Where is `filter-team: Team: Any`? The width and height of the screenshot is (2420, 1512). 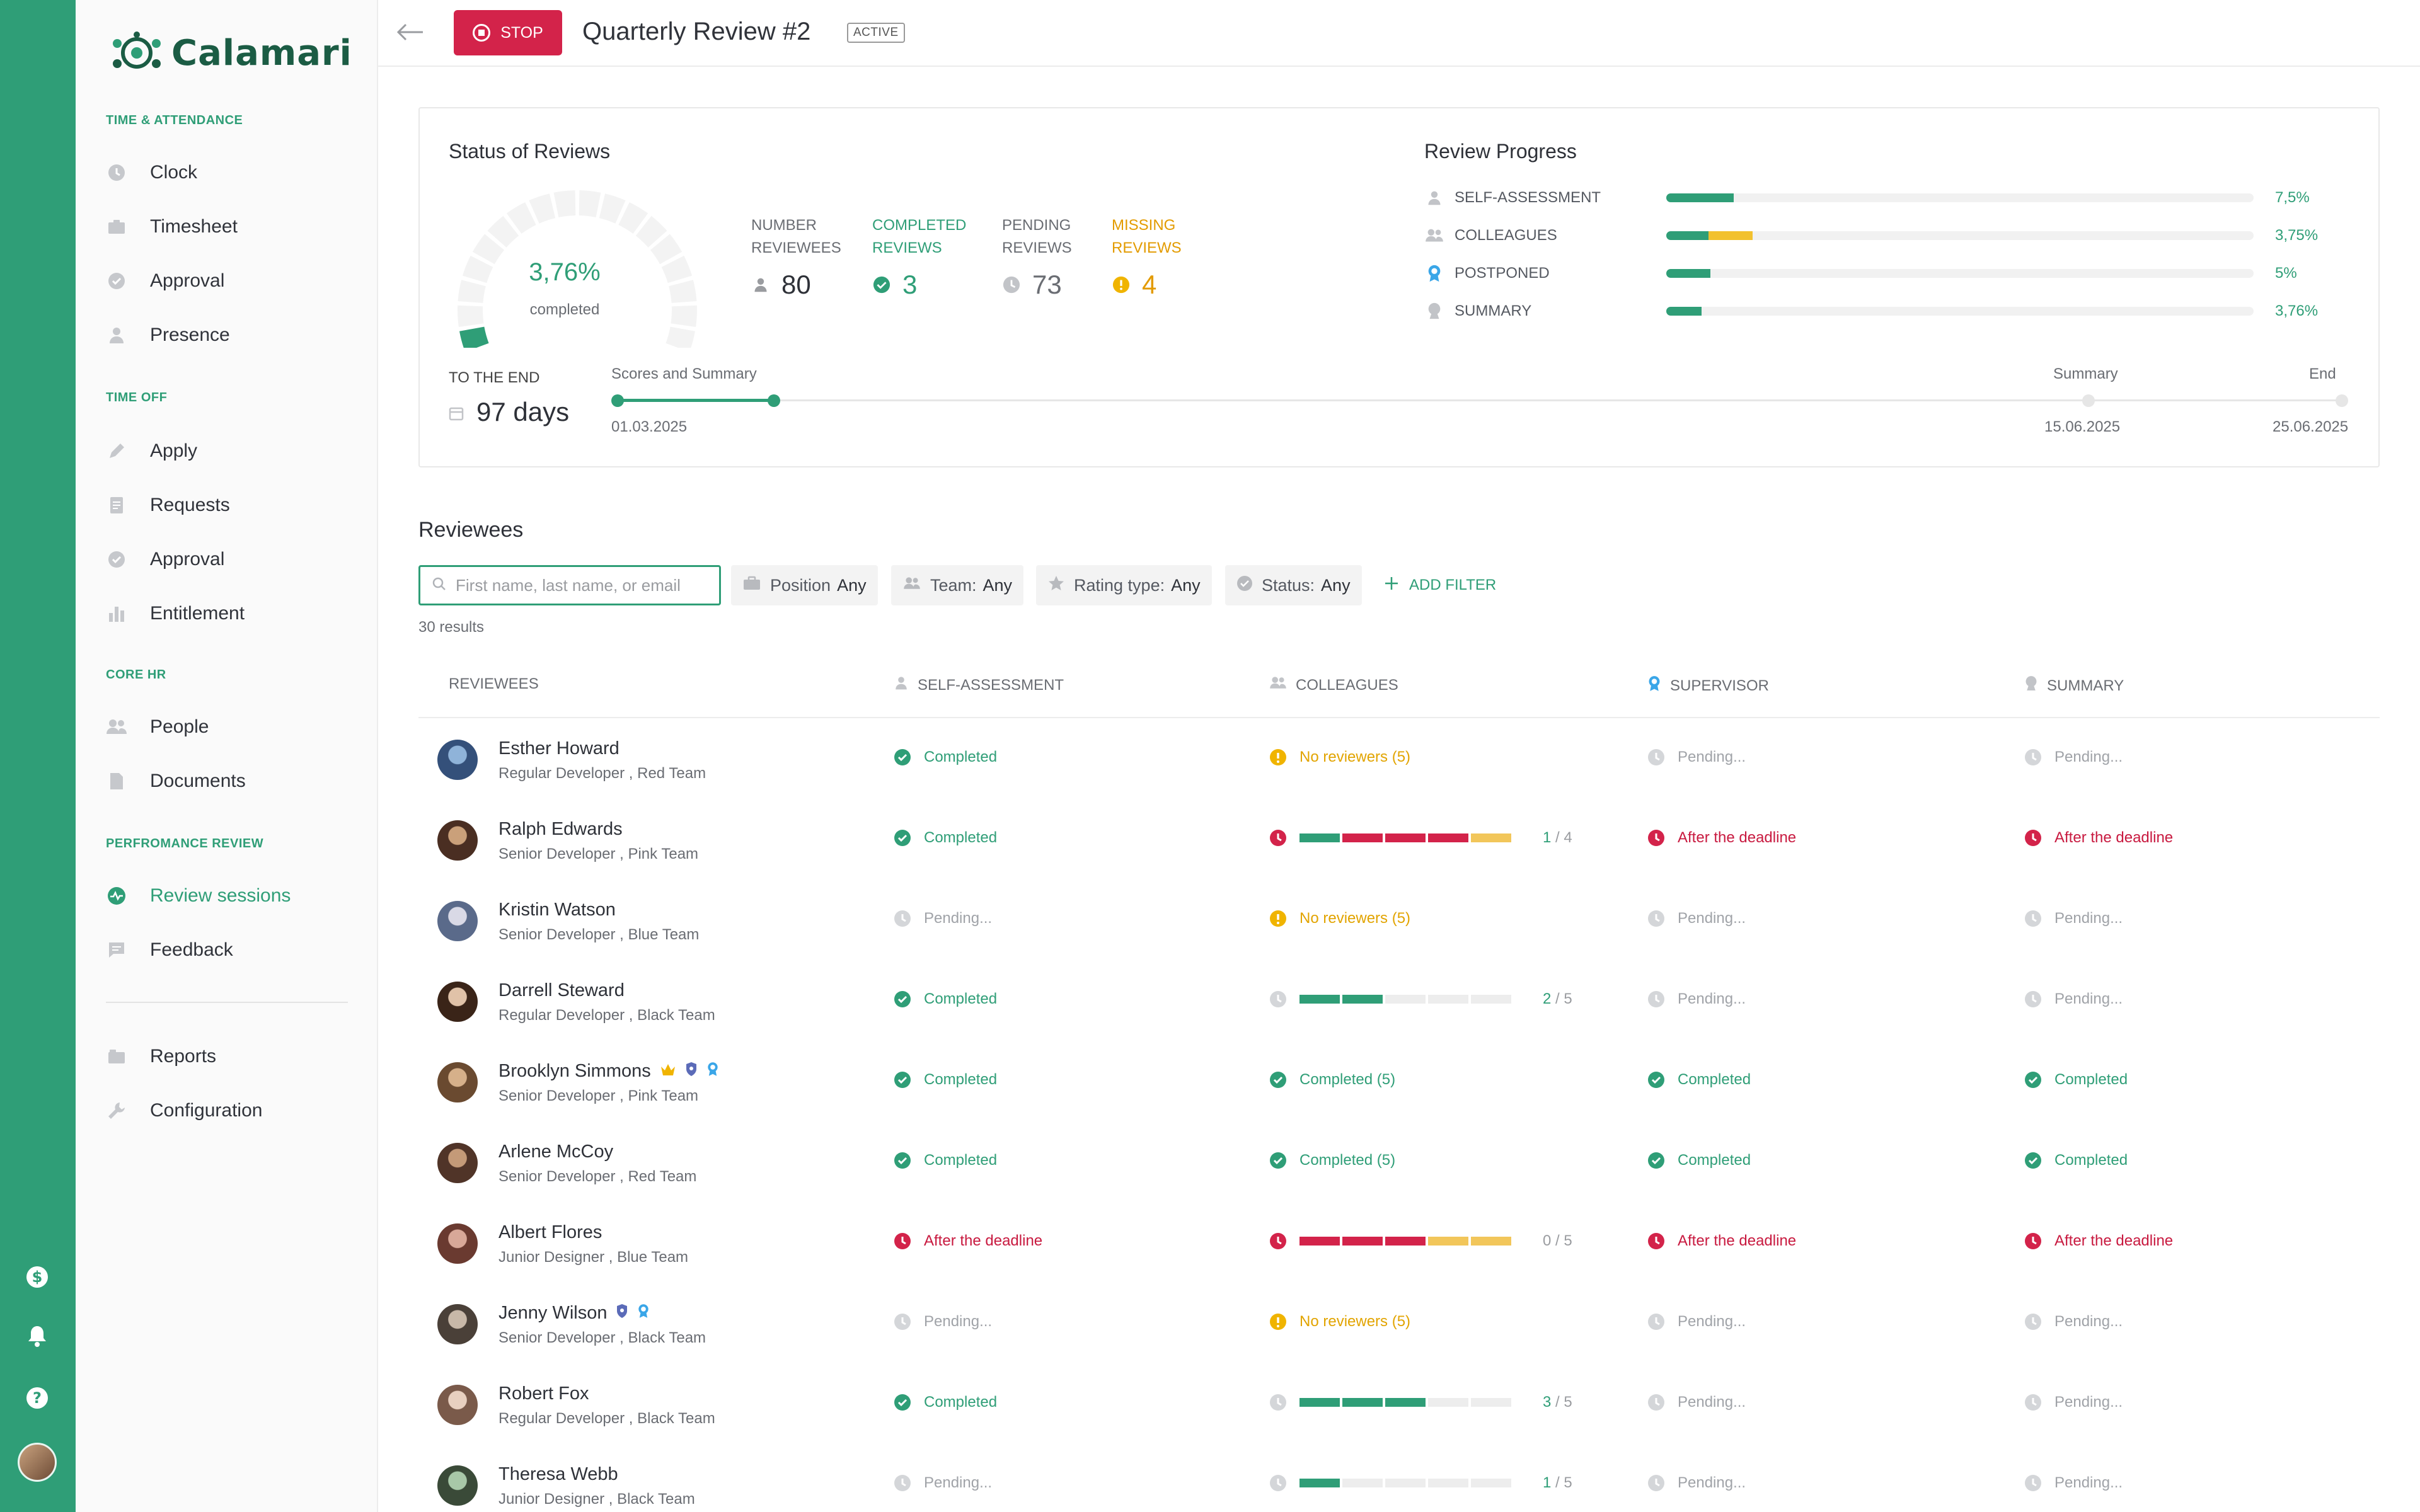
filter-team: Team: Any is located at coordinates (958, 585).